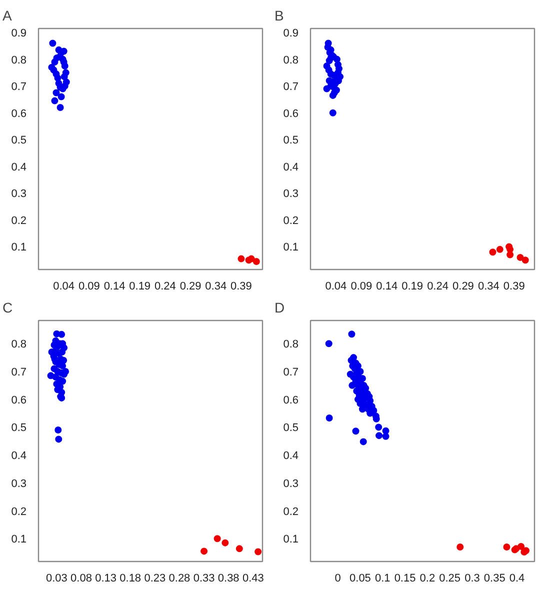  I want to click on x-tick-label: 0.4, so click(517, 578).